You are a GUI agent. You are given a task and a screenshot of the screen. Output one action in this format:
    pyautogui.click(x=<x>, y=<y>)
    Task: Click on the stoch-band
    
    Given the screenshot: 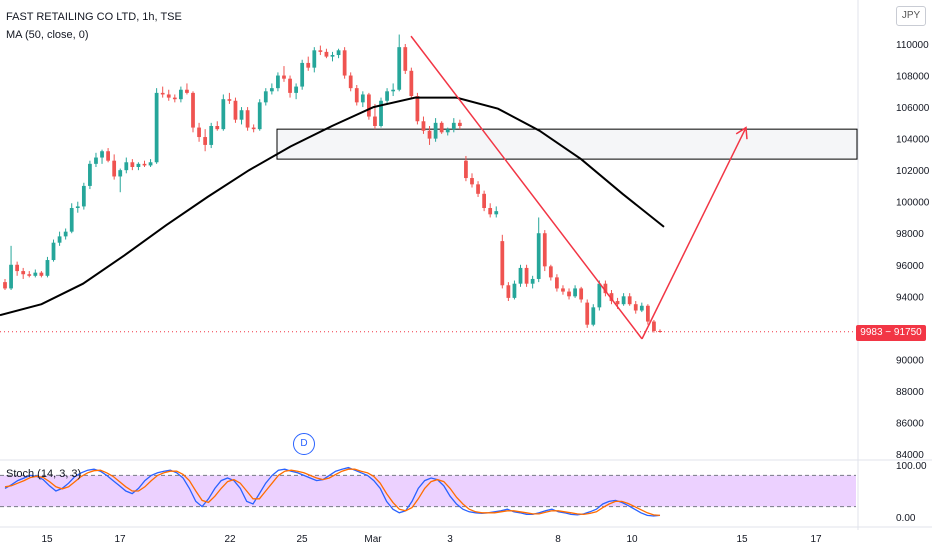 What is the action you would take?
    pyautogui.click(x=428, y=491)
    